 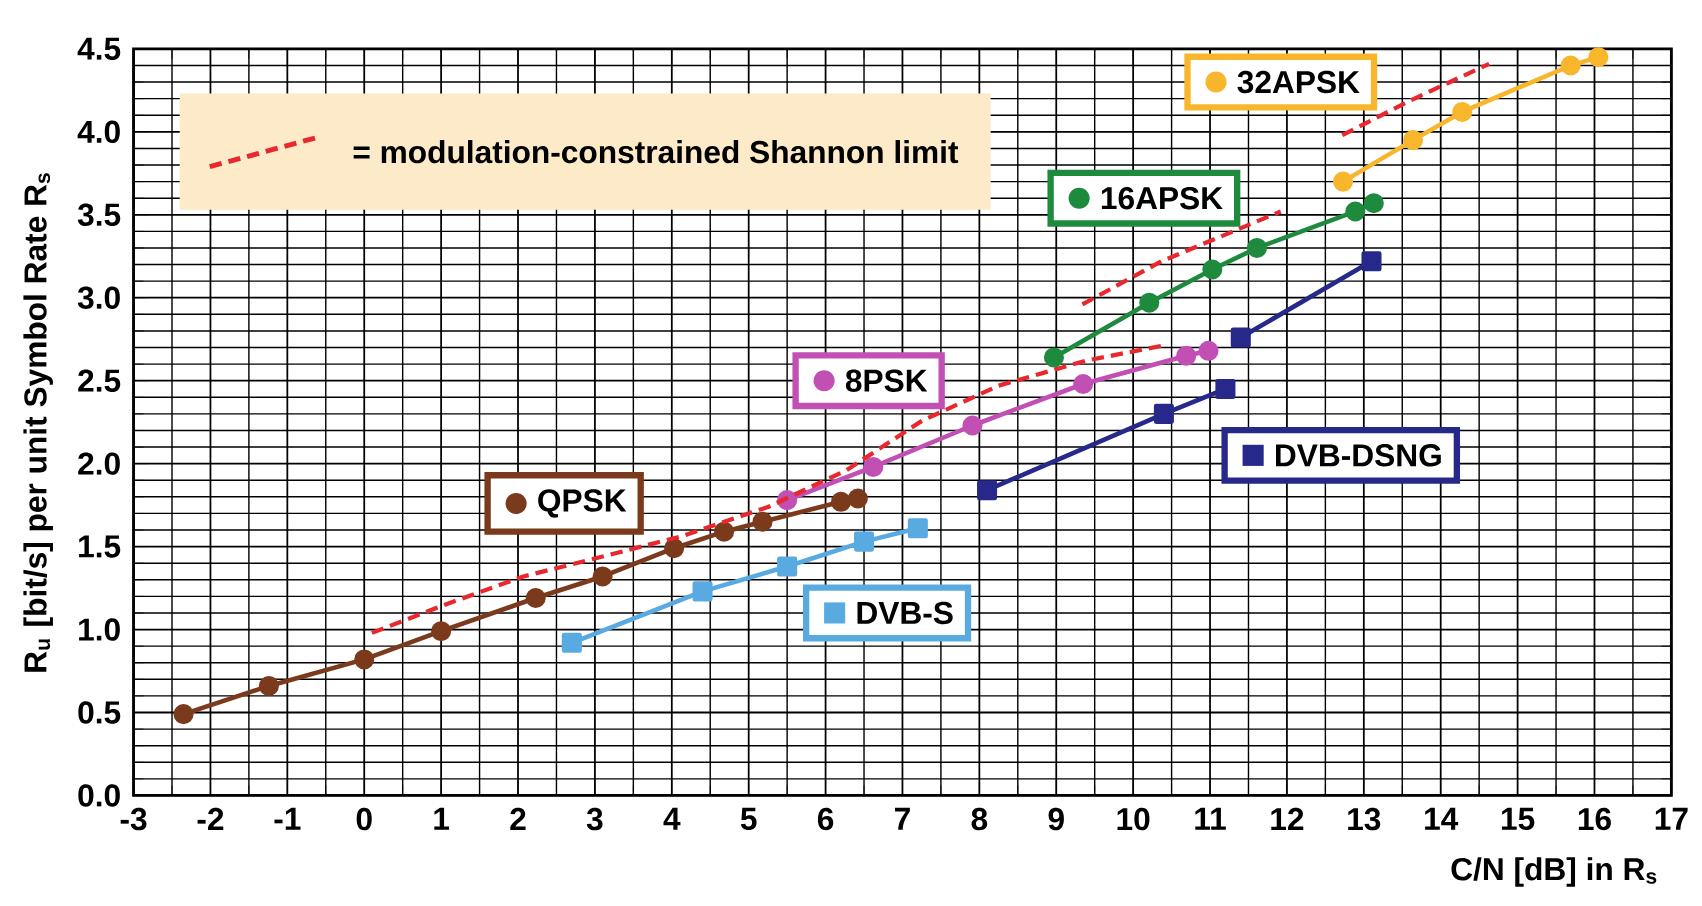 I want to click on legend-label: = modulation-constrained Shannon limit, so click(x=656, y=152).